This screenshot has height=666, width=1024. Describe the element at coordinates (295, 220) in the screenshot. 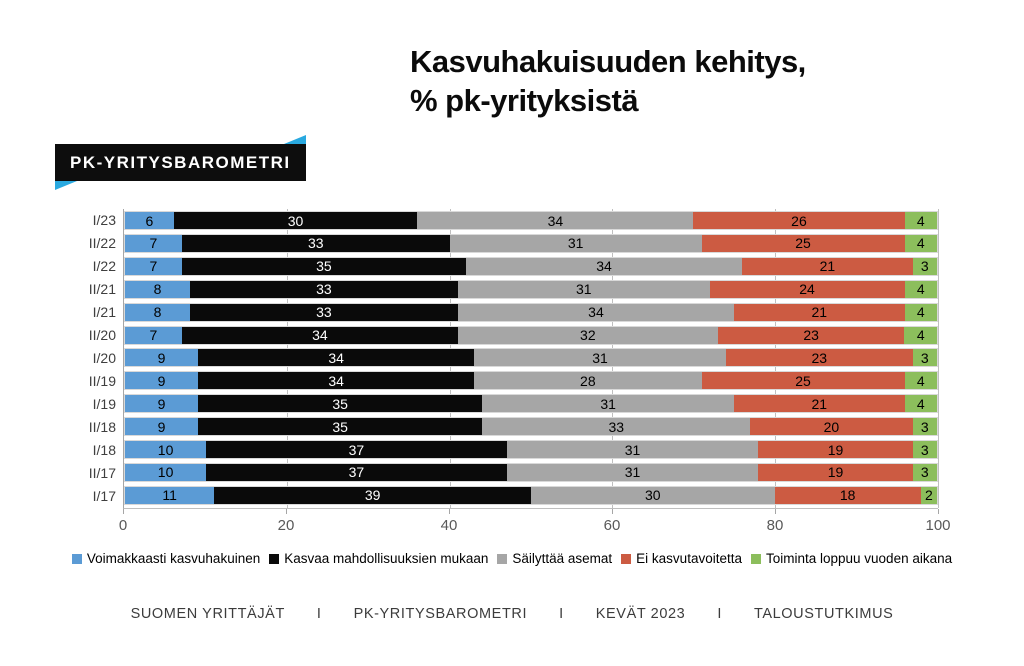

I see `bar-segment-kasvaa-mahdollisuuksien-mukaan: 30` at that location.